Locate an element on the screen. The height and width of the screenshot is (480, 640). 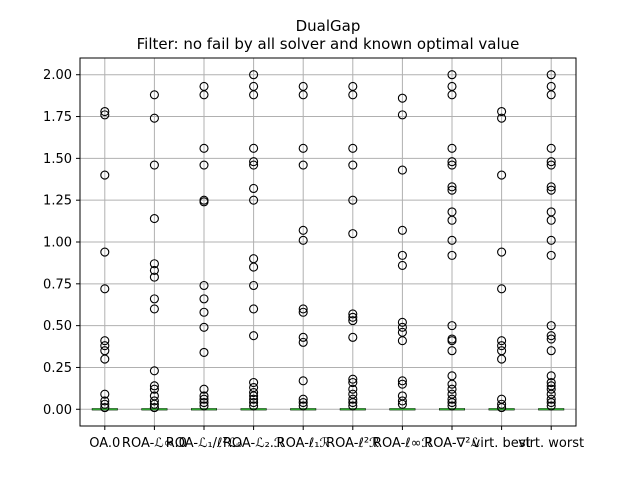
y-tick-label: 0.75 is located at coordinates (57, 284).